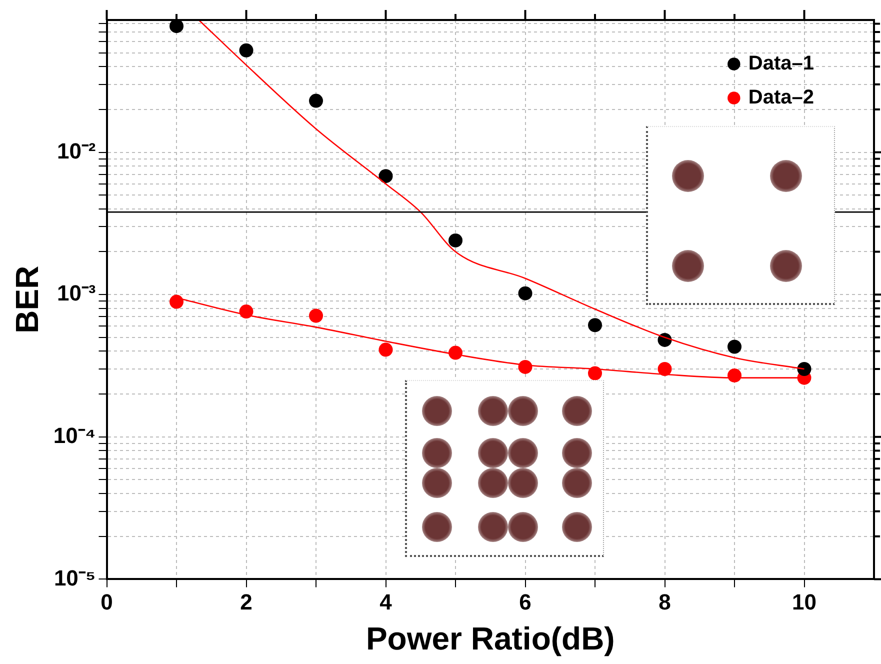 The image size is (881, 664). I want to click on y-axis-title: BER, so click(27, 300).